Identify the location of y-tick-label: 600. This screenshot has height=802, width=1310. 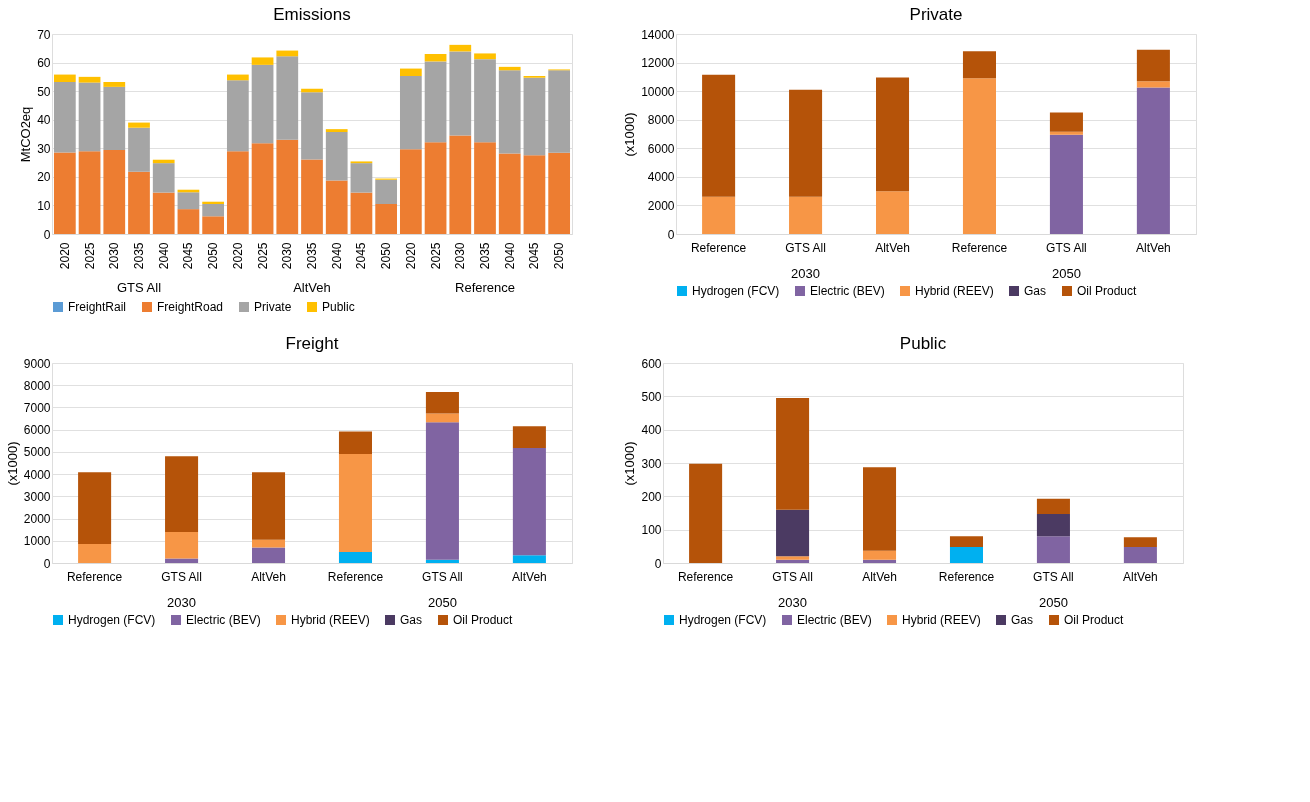
(651, 363).